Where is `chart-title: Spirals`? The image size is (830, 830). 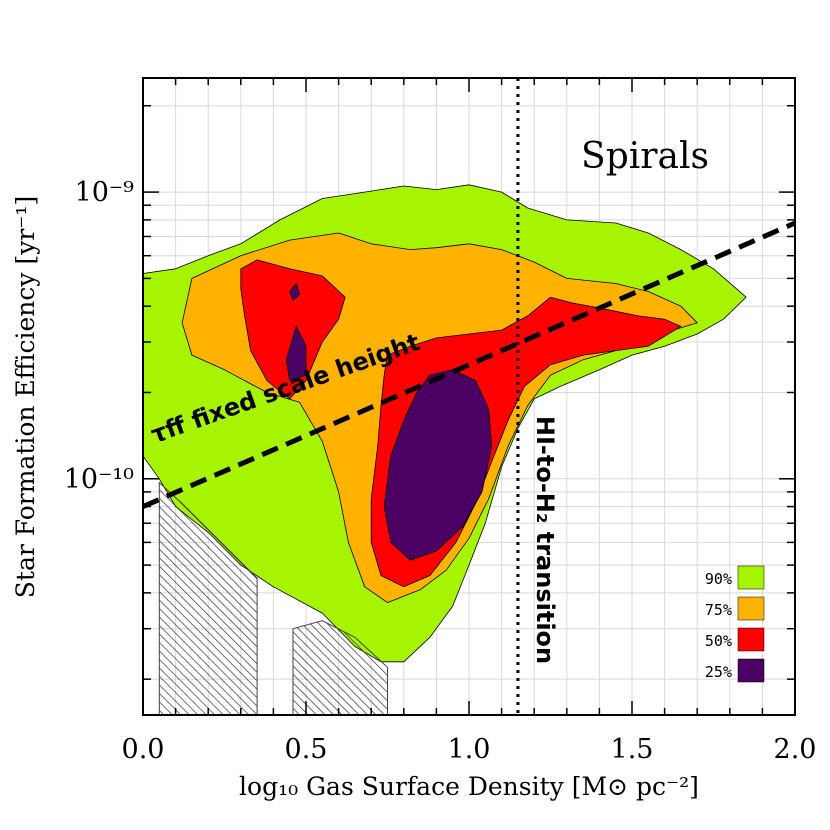
chart-title: Spirals is located at coordinates (645, 156).